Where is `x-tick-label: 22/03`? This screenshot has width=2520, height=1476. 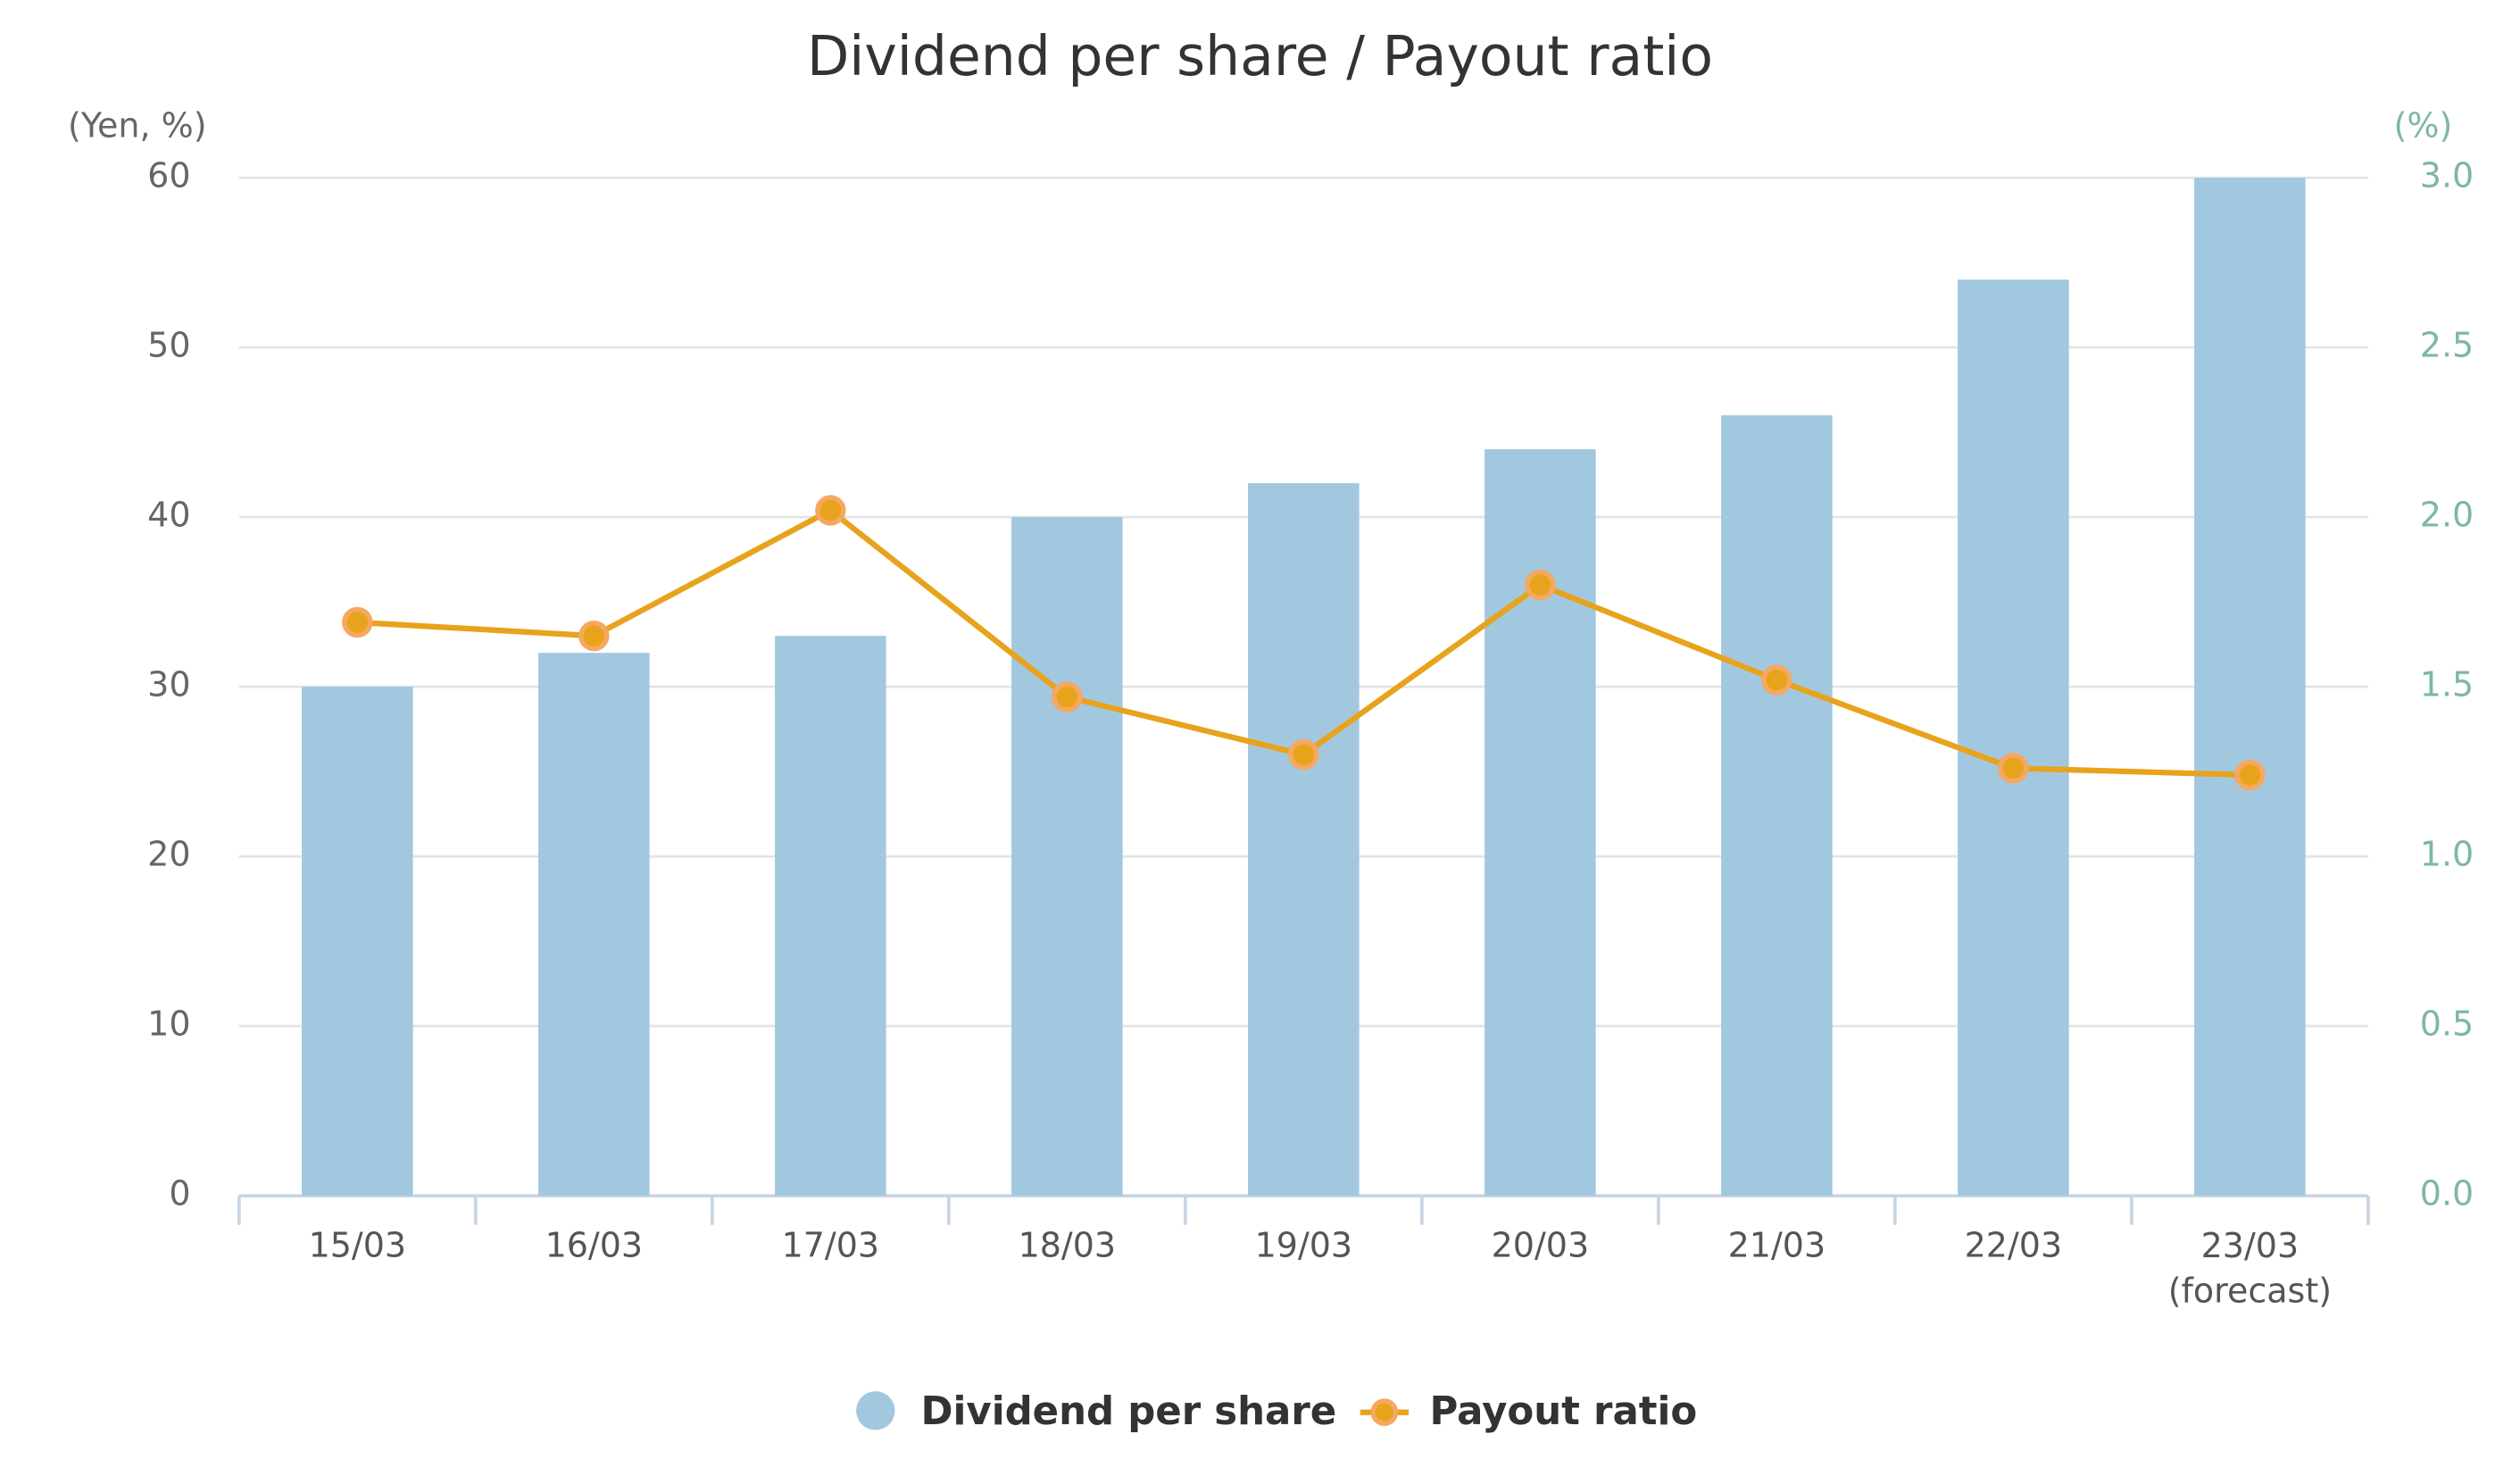
x-tick-label: 22/03 is located at coordinates (2014, 1245).